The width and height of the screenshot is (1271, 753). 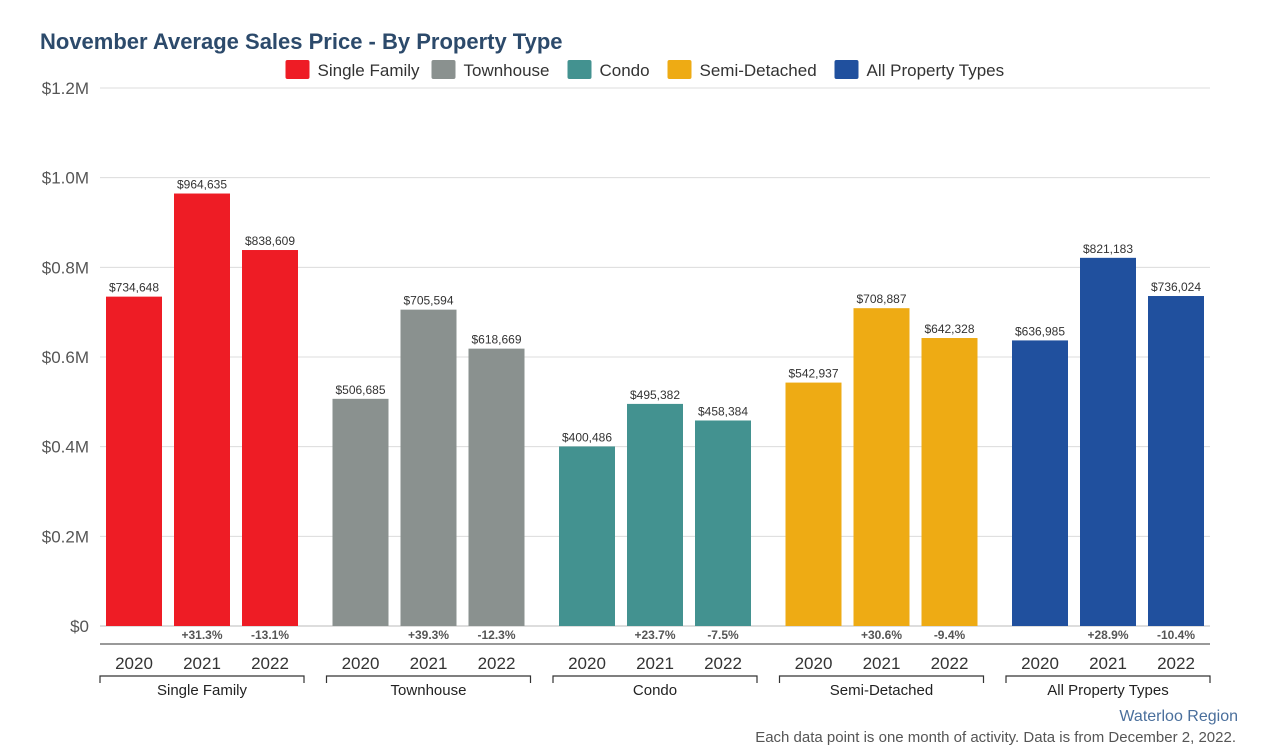 I want to click on bar-value-label: $458,384, so click(x=723, y=411).